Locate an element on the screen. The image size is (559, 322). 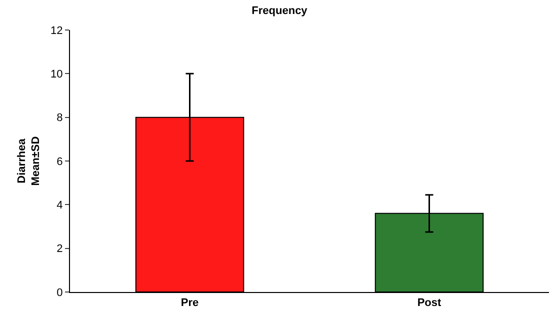
chart-title: Frequency is located at coordinates (280, 11).